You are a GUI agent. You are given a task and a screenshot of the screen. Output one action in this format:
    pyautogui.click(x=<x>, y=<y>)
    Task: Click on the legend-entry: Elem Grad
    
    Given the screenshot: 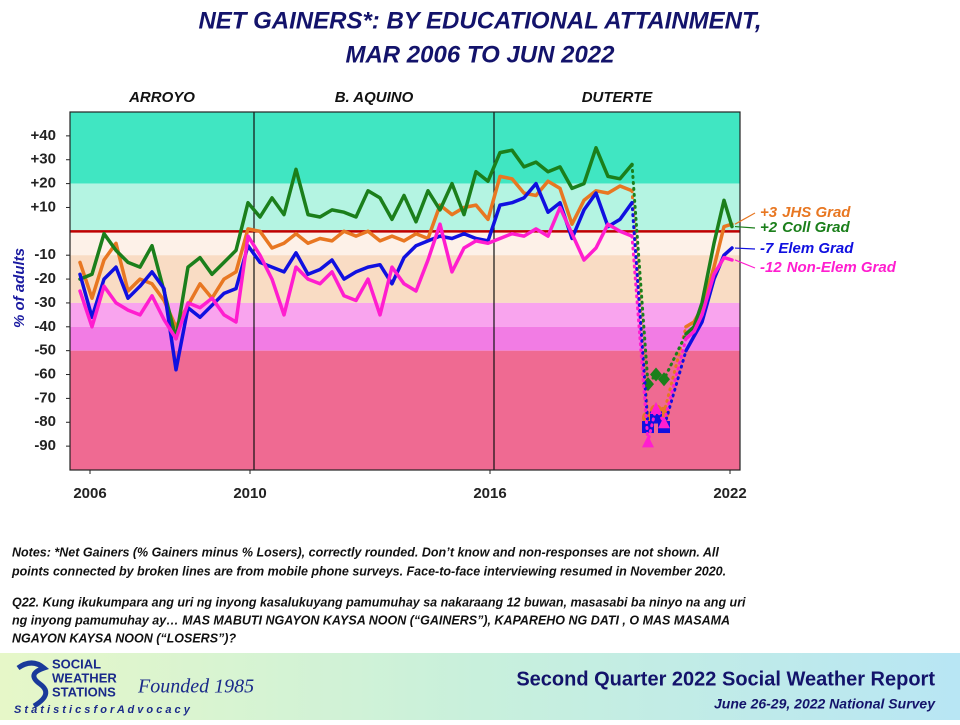 What is the action you would take?
    pyautogui.click(x=816, y=248)
    